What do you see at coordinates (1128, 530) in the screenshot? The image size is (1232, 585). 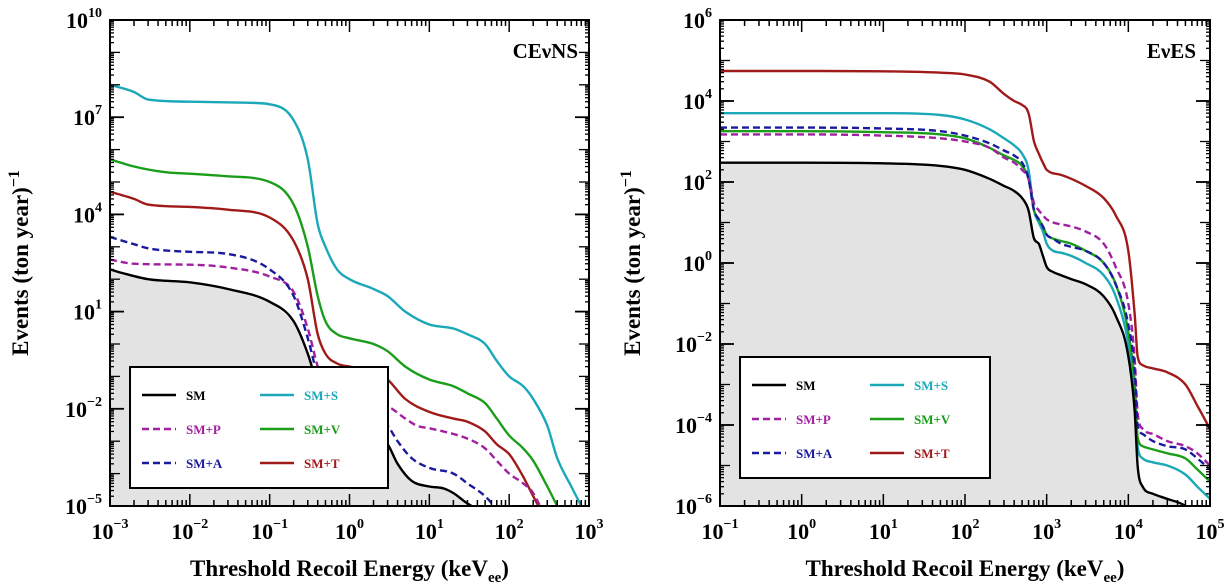 I see `x-tick-label: 10⁴` at bounding box center [1128, 530].